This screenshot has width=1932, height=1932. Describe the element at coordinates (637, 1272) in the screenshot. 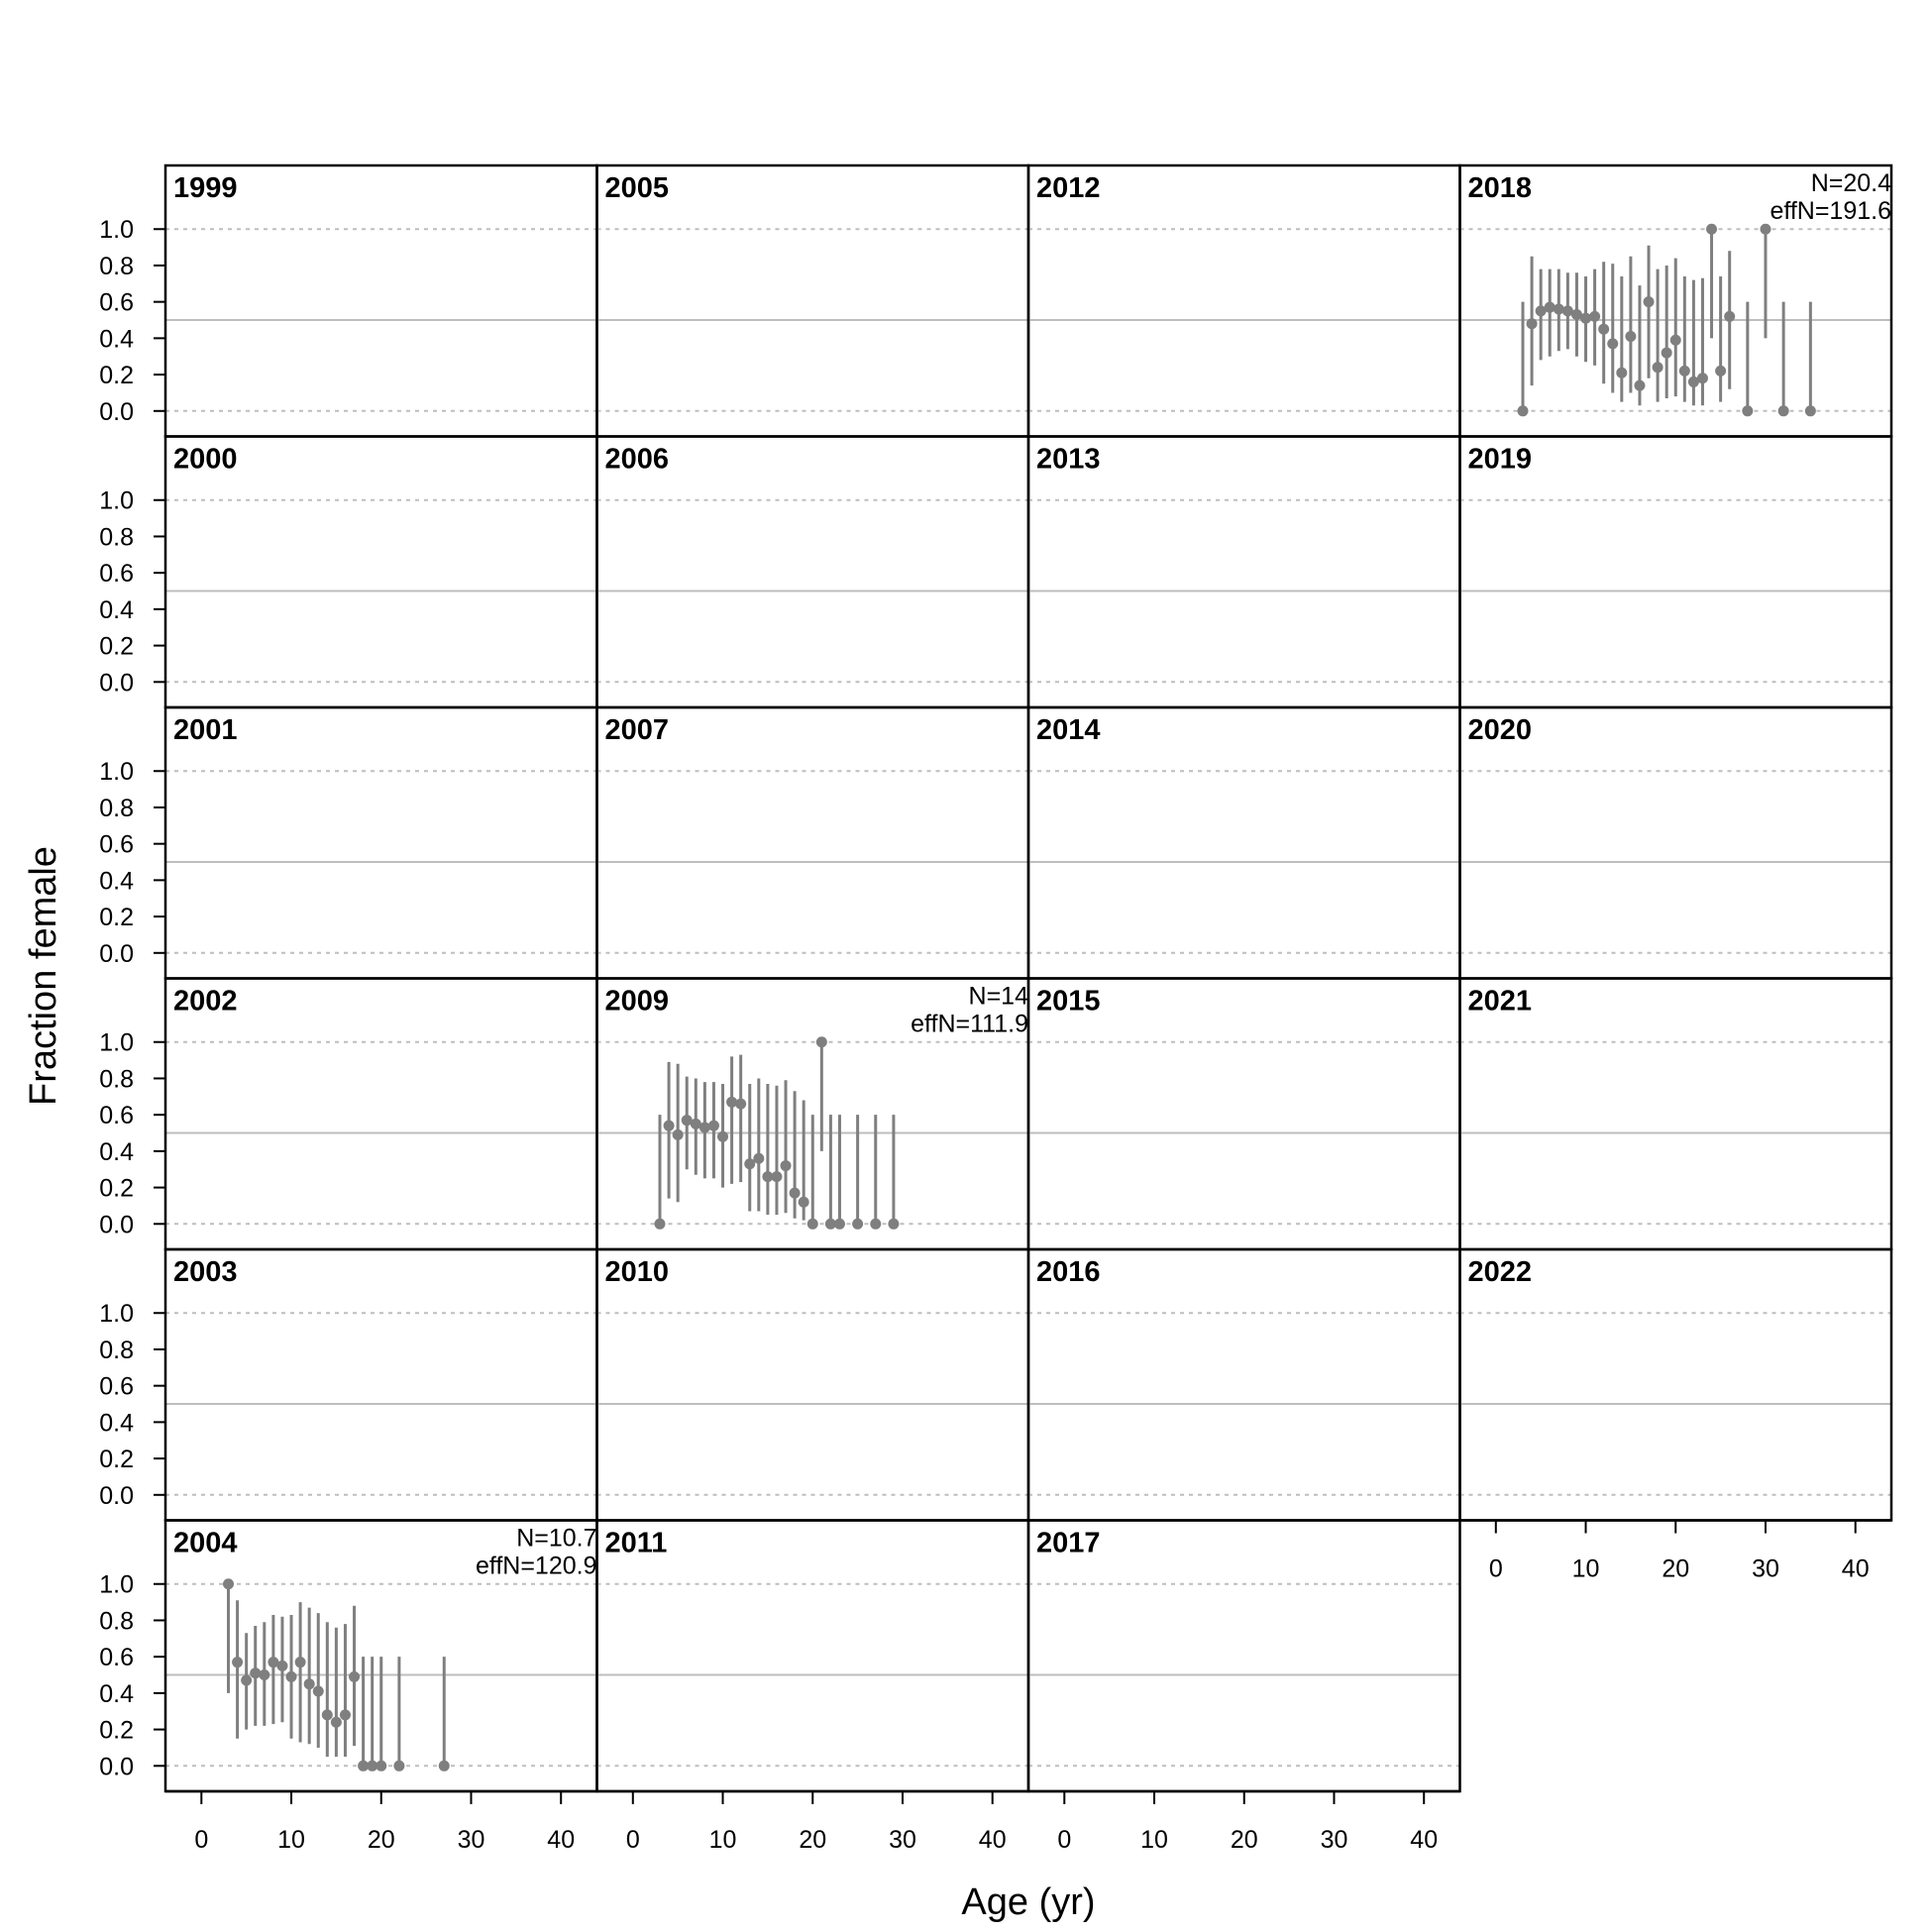

I see `panel-title: 2010` at that location.